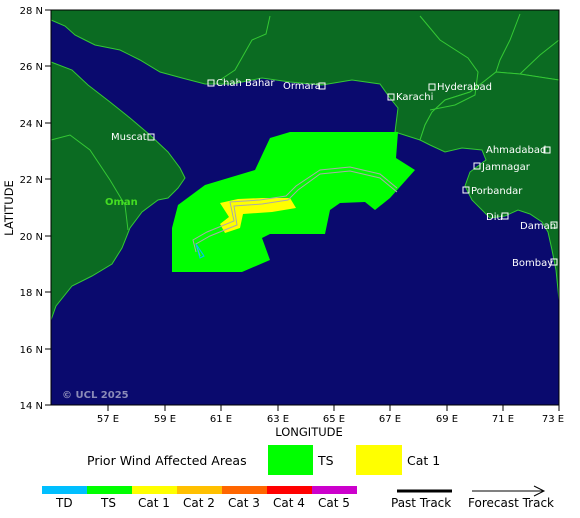 This screenshot has height=518, width=580. Describe the element at coordinates (31, 124) in the screenshot. I see `lat-tick-24: 24 N` at that location.